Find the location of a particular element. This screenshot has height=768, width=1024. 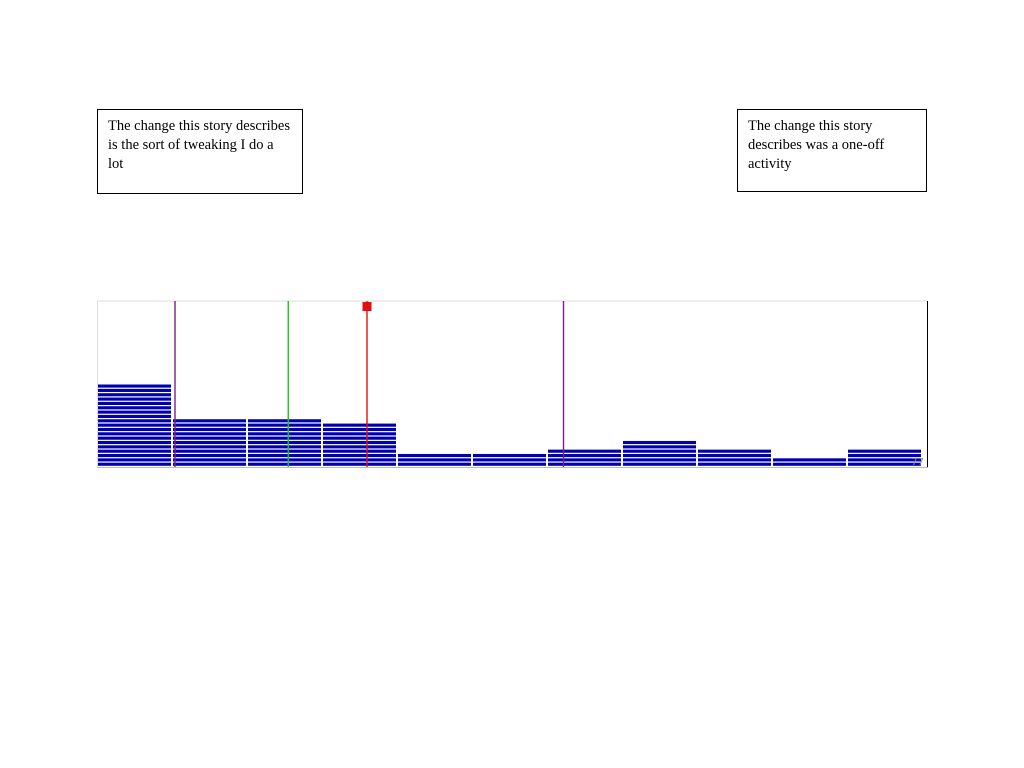

marker-square is located at coordinates (367, 306).